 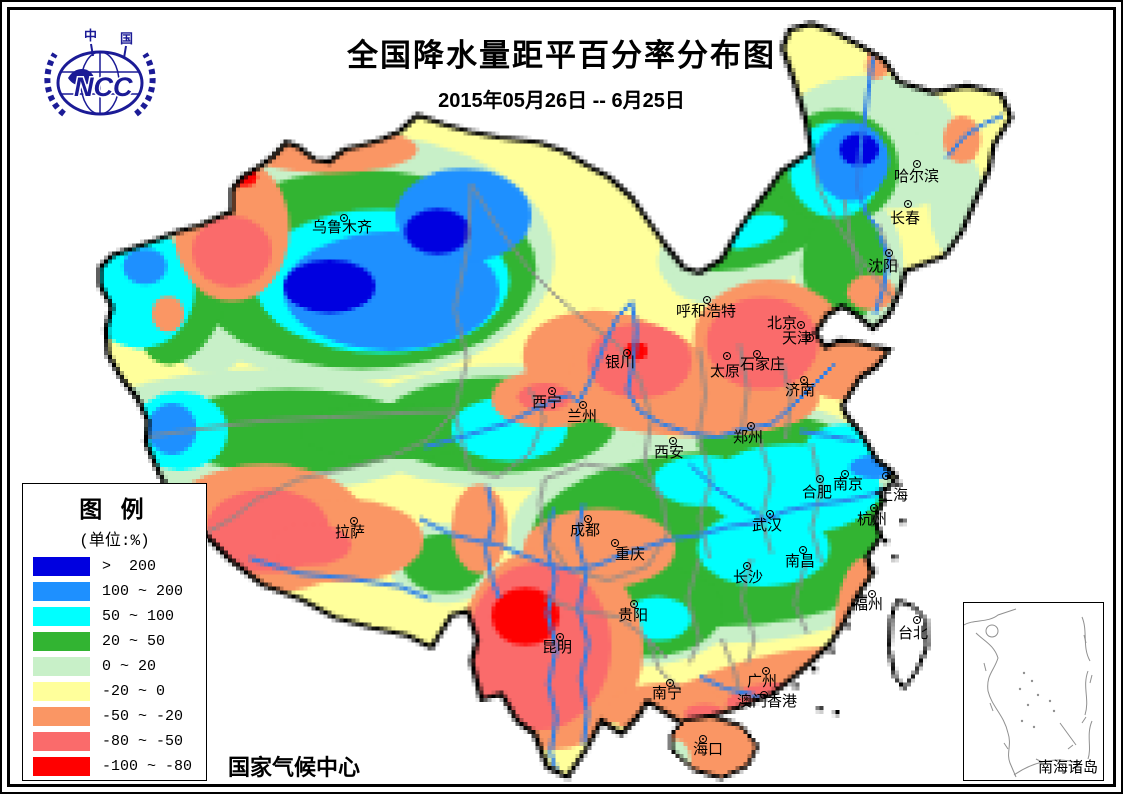 What do you see at coordinates (561, 55) in the screenshot?
I see `map-title: 全国降水量距平百分率分布图` at bounding box center [561, 55].